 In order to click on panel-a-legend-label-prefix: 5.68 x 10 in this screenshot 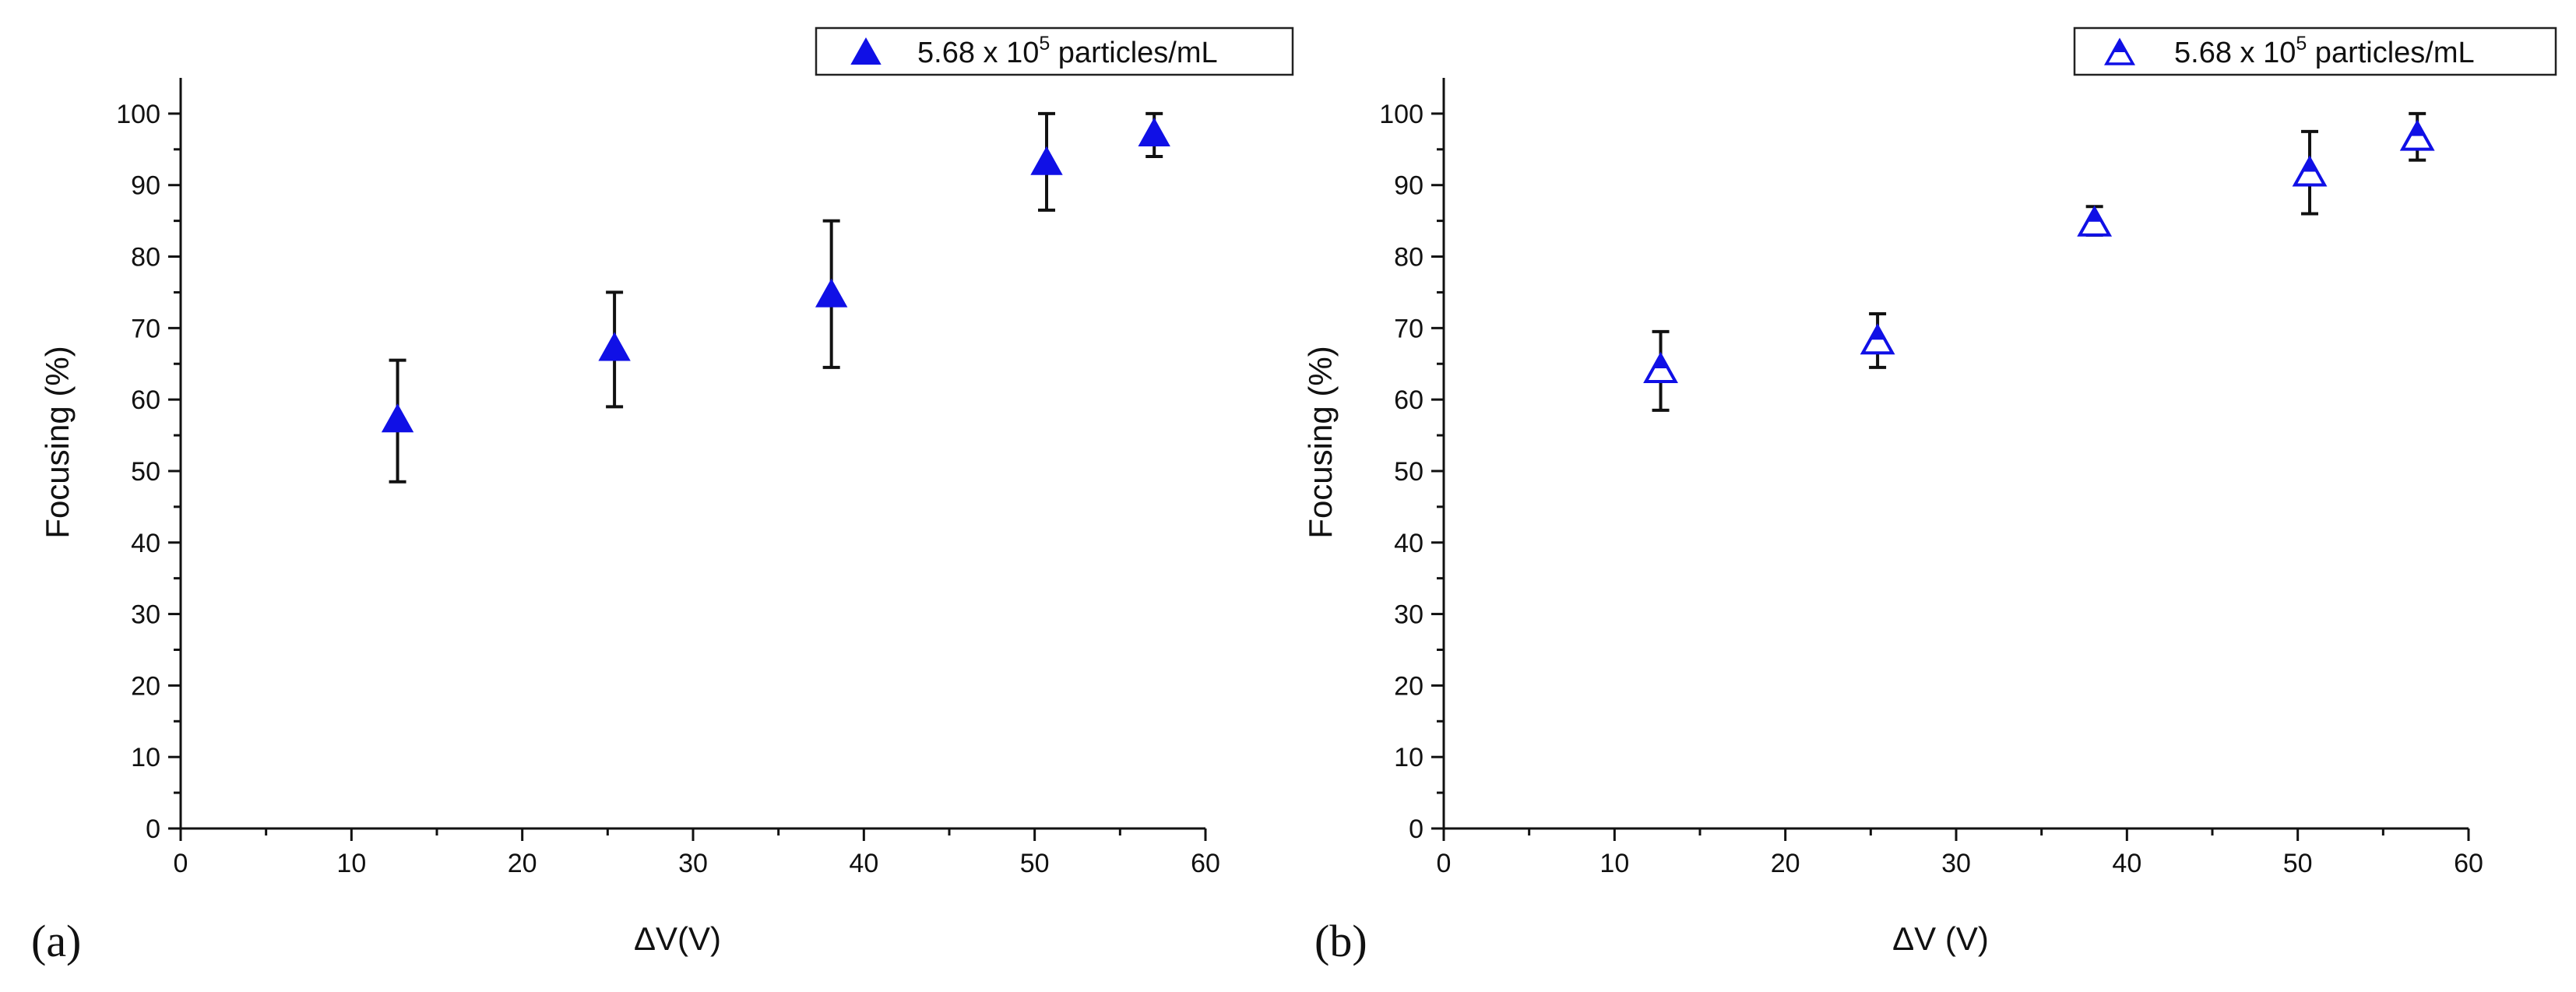, I will do `click(978, 53)`.